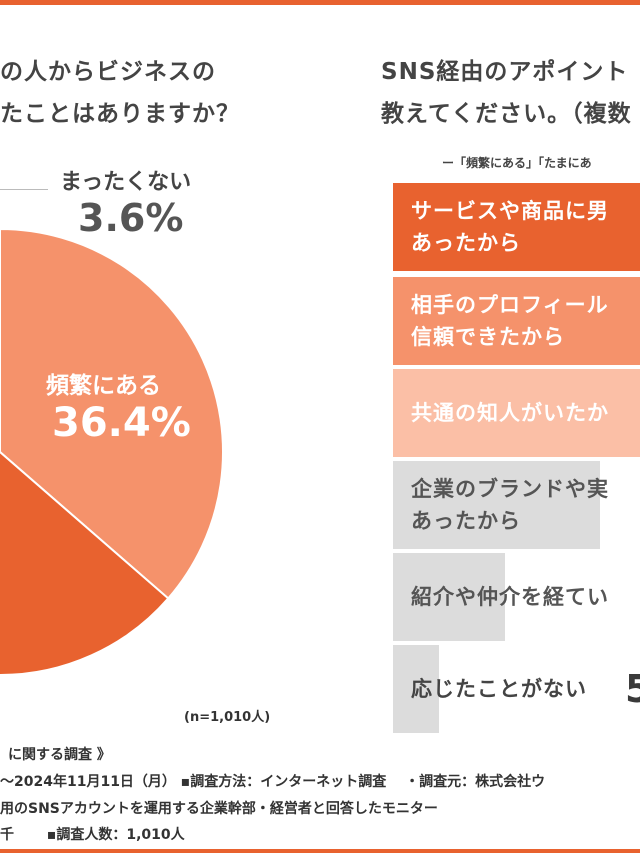  I want to click on left-question-line1: の人からビジネスの, so click(108, 72).